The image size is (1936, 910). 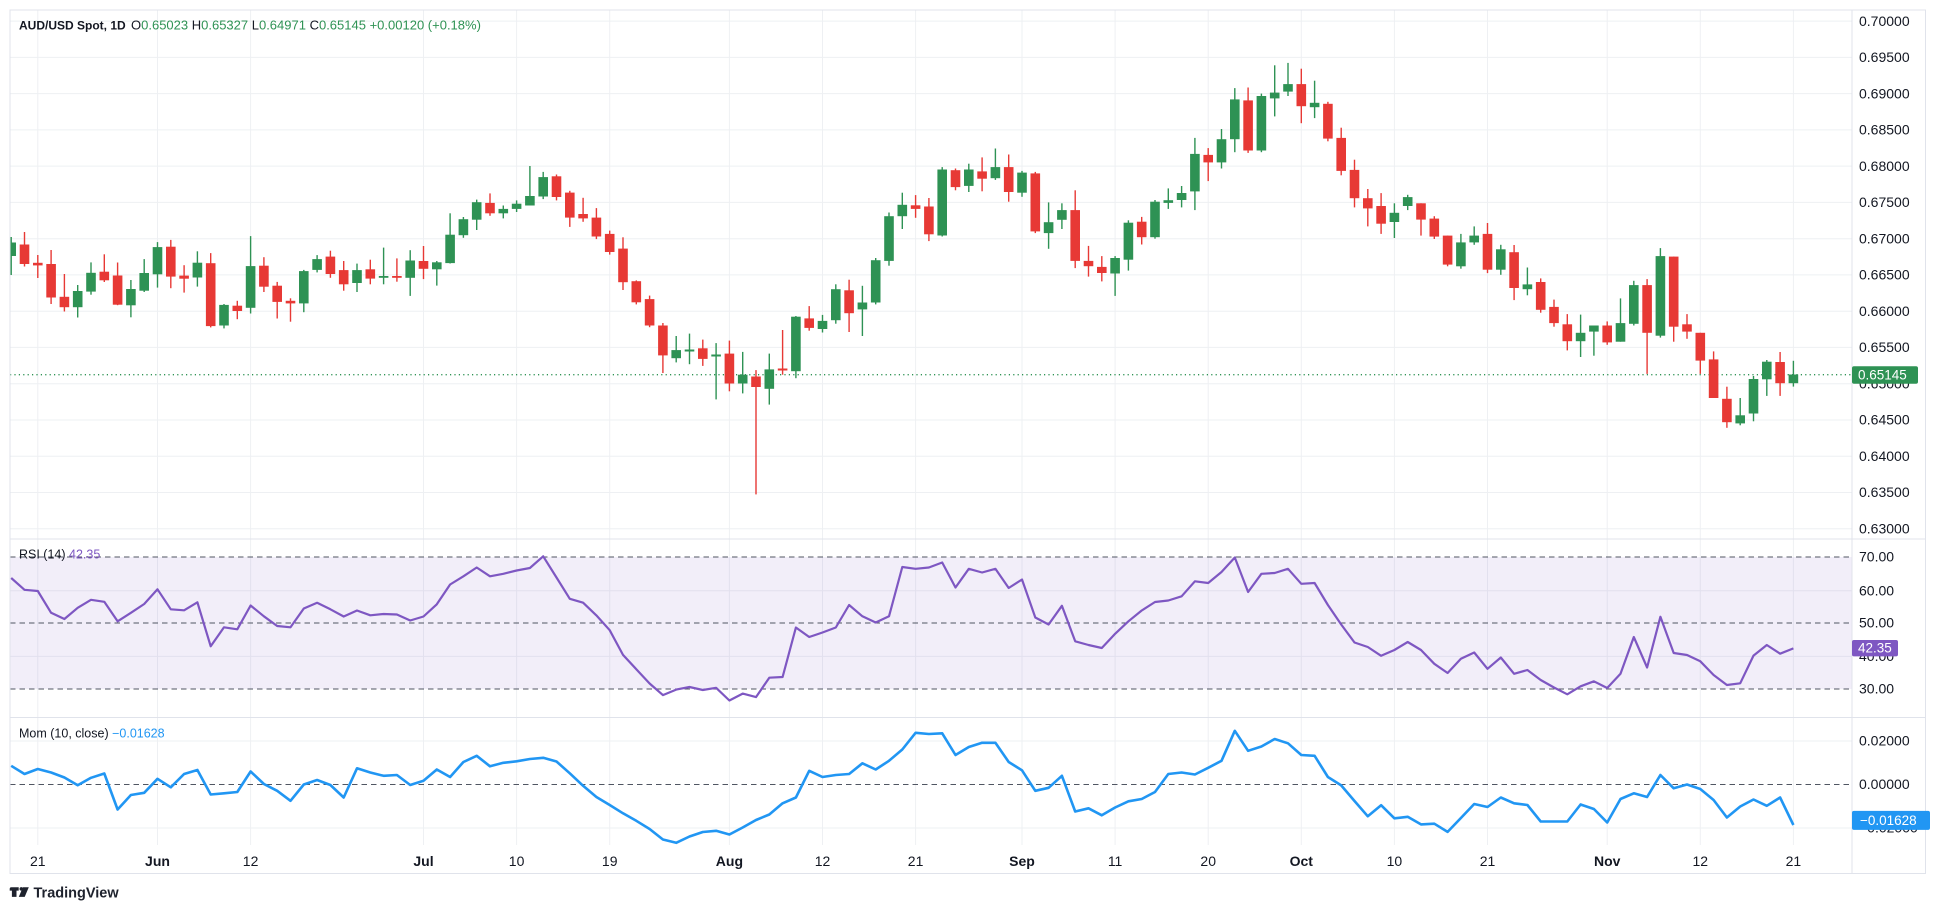 What do you see at coordinates (1302, 861) in the screenshot?
I see `svg-text: Oct` at bounding box center [1302, 861].